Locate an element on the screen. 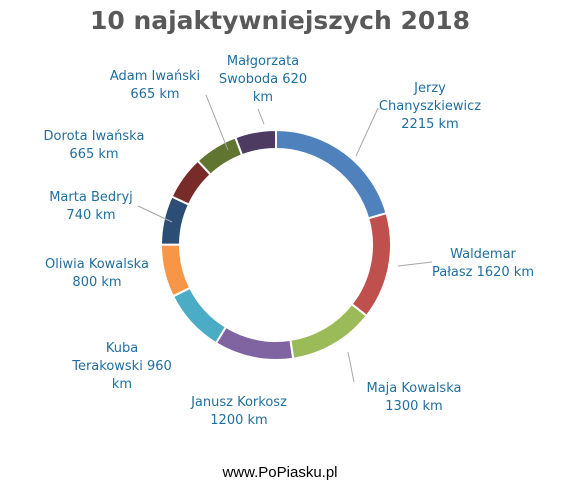 The width and height of the screenshot is (580, 490). slice-label-line: Marta Bedryj is located at coordinates (91, 197).